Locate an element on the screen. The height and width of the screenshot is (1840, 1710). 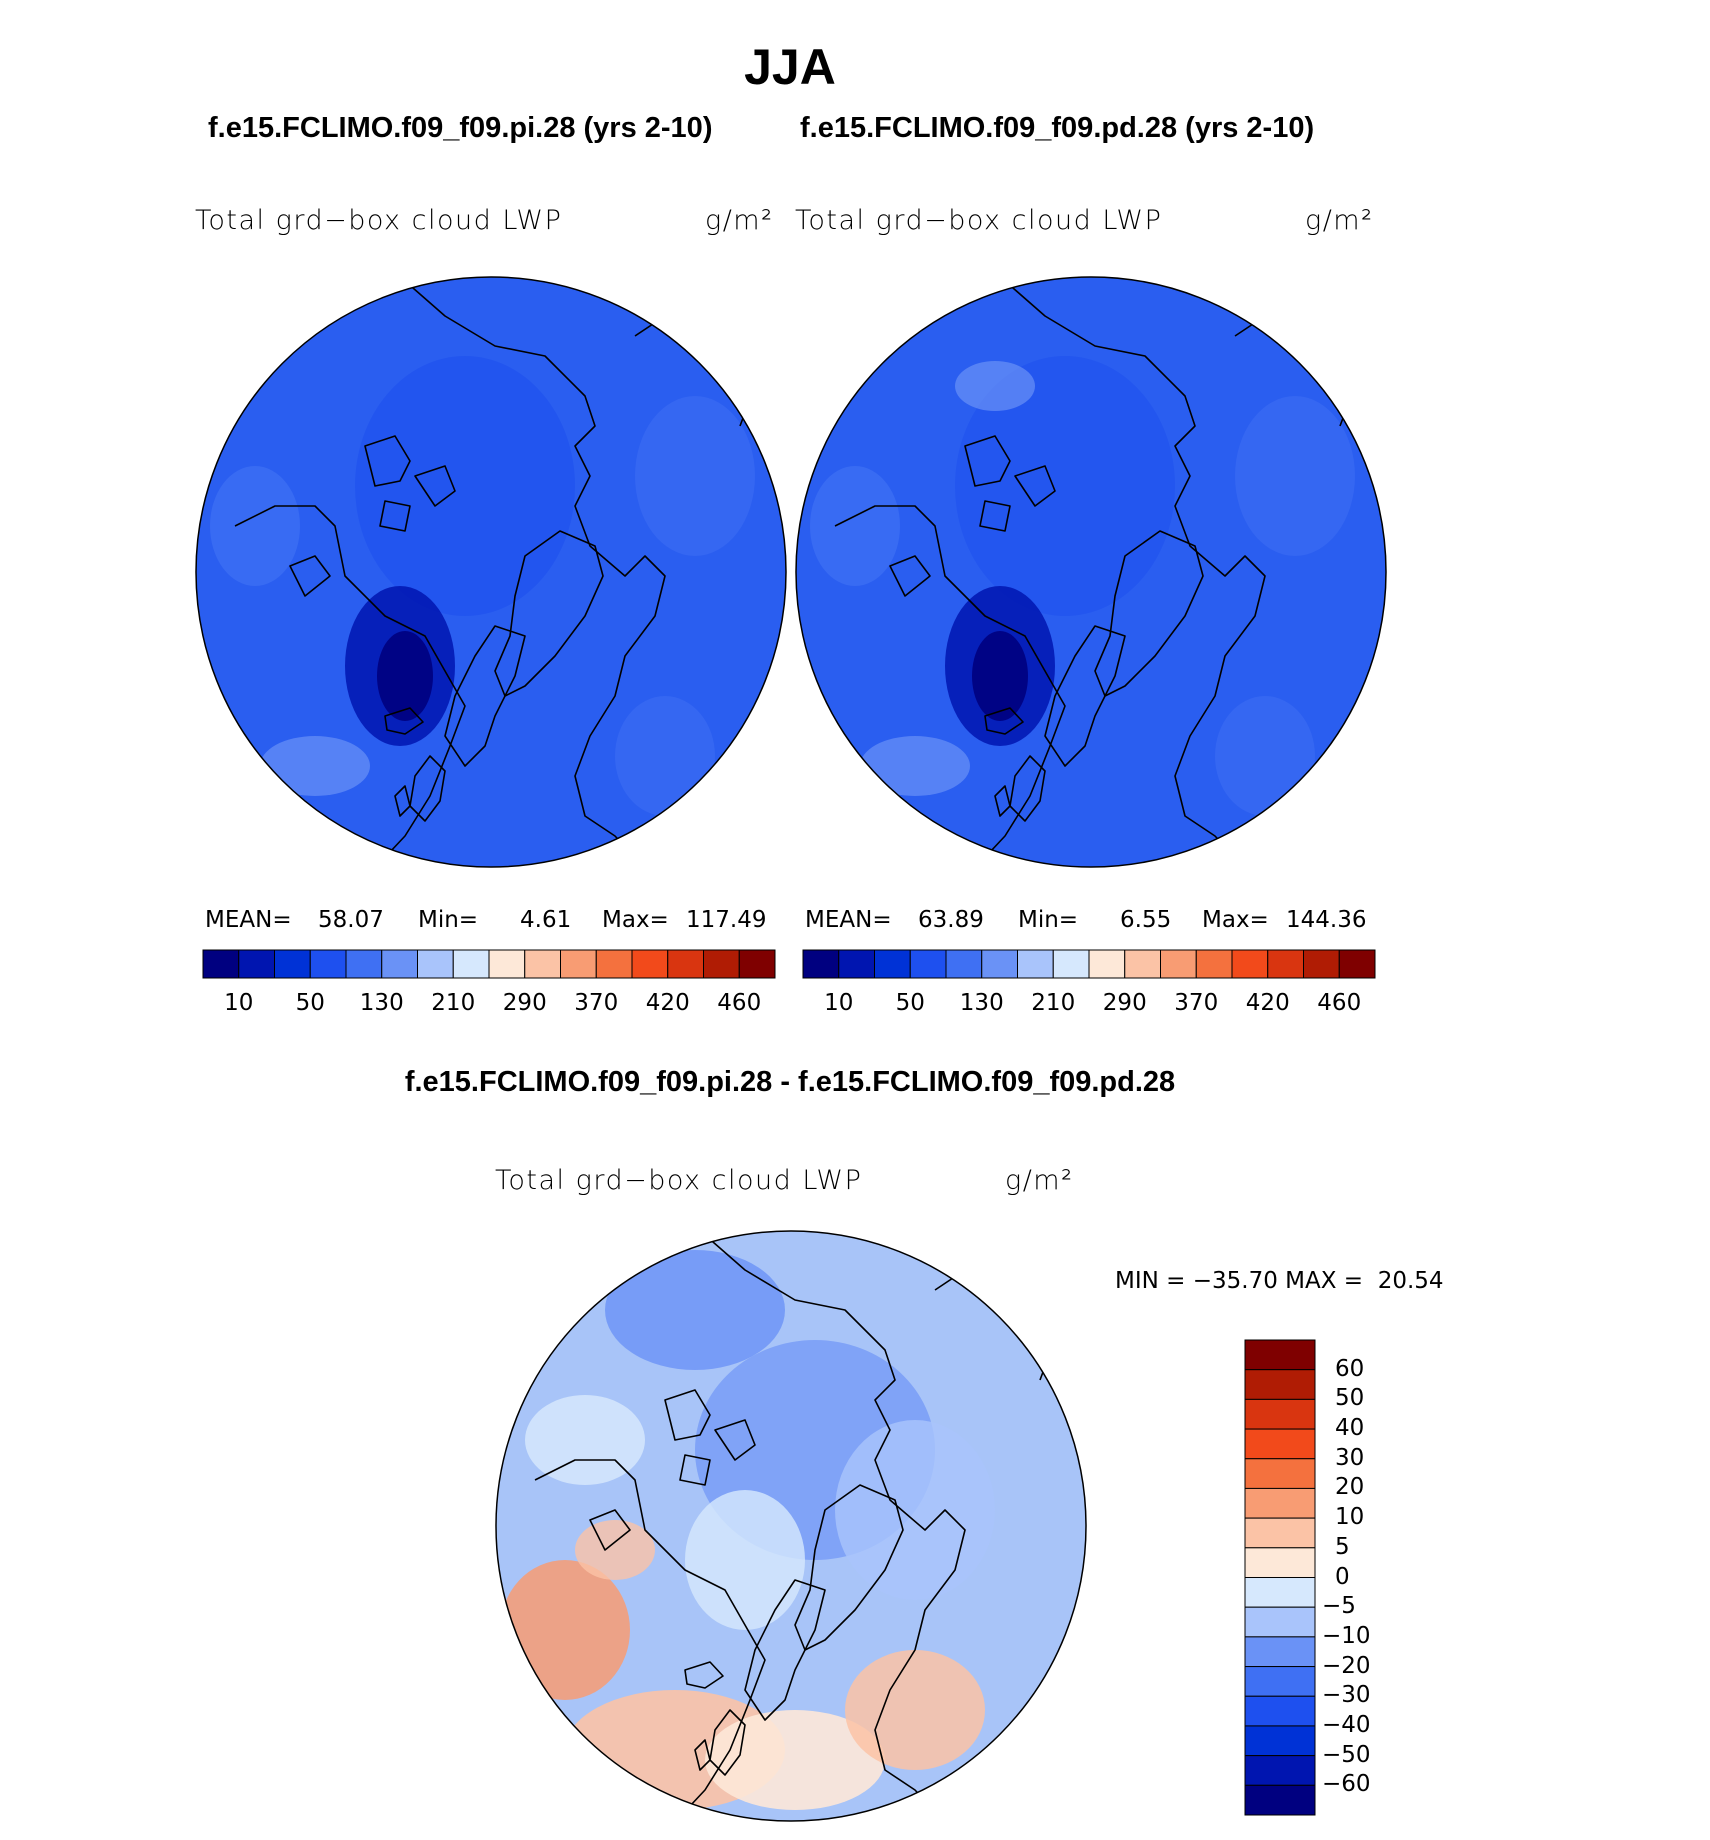
colorbar-tick-label: 460 is located at coordinates (739, 1003).